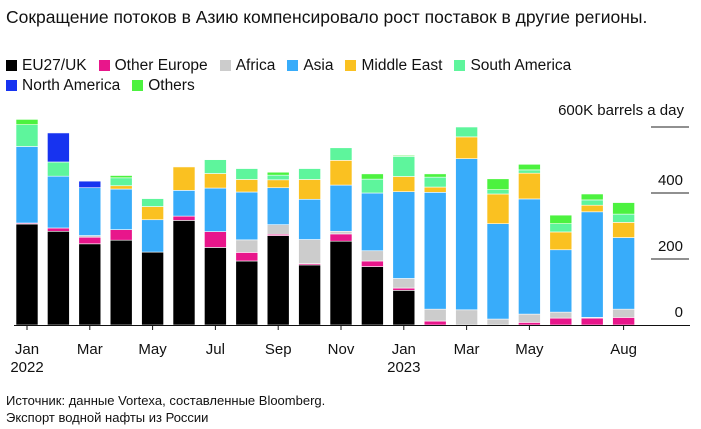  What do you see at coordinates (107, 417) in the screenshot?
I see `caption-line: Экспорт водной нафты из России` at bounding box center [107, 417].